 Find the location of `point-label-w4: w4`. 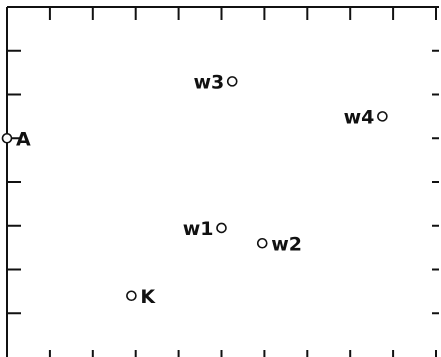

point-label-w4: w4 is located at coordinates (359, 117).